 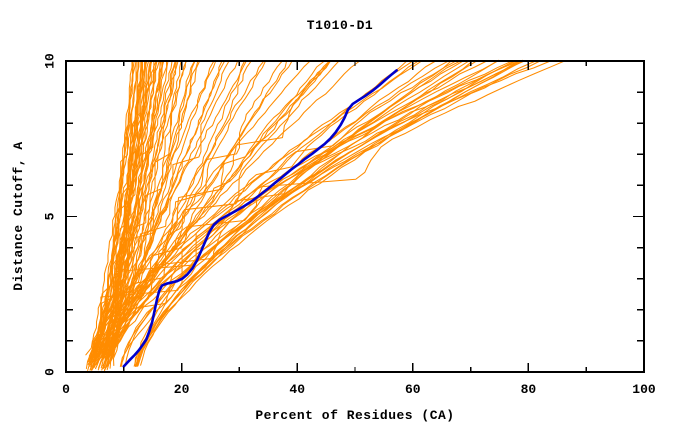 I want to click on y-axis-tick-label: 0, so click(x=50, y=372).